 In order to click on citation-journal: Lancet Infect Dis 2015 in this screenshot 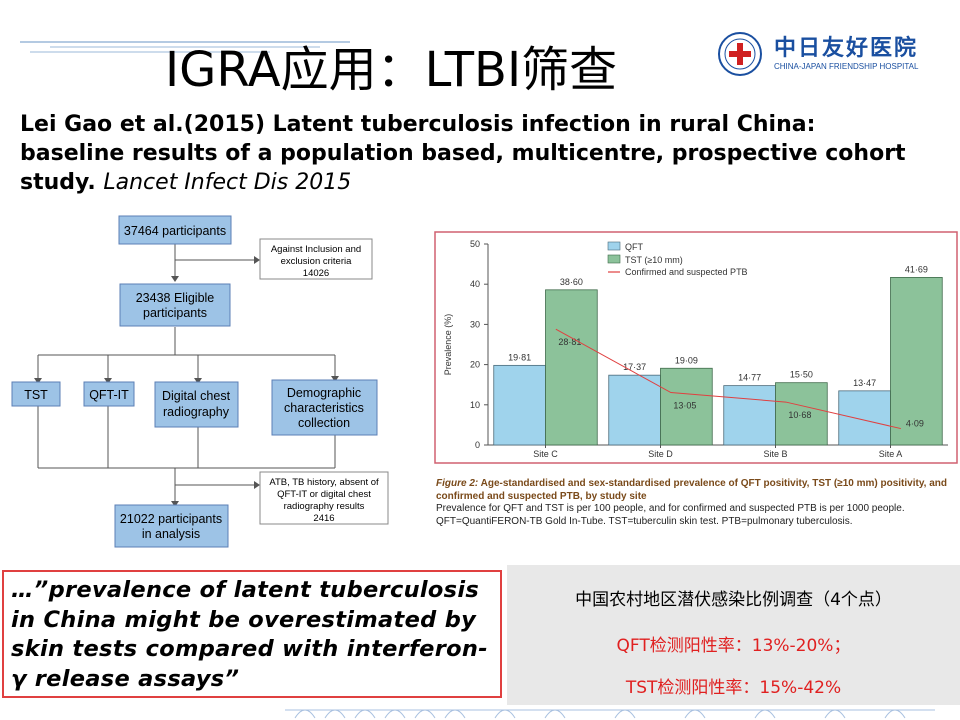, I will do `click(227, 182)`.